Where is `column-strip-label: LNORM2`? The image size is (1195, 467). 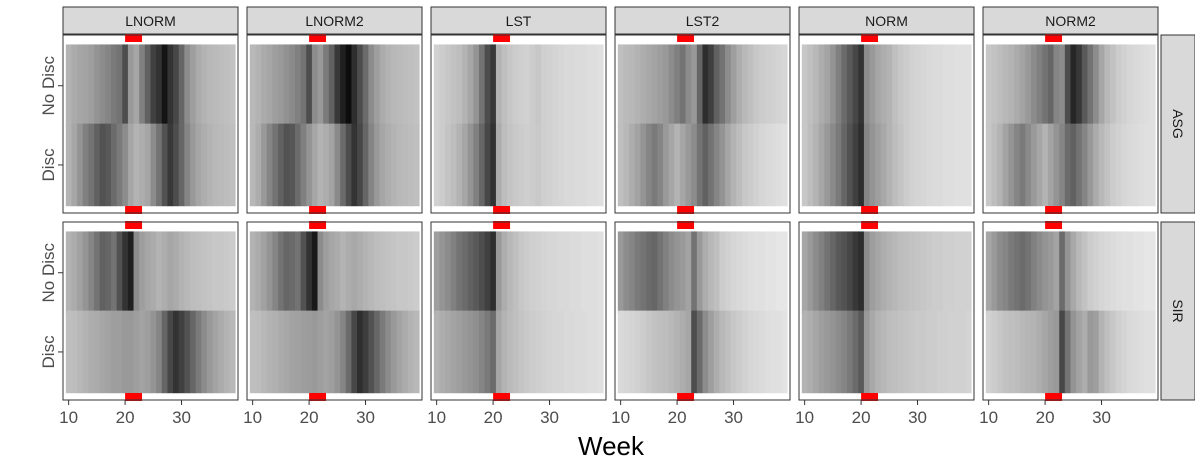
column-strip-label: LNORM2 is located at coordinates (334, 21).